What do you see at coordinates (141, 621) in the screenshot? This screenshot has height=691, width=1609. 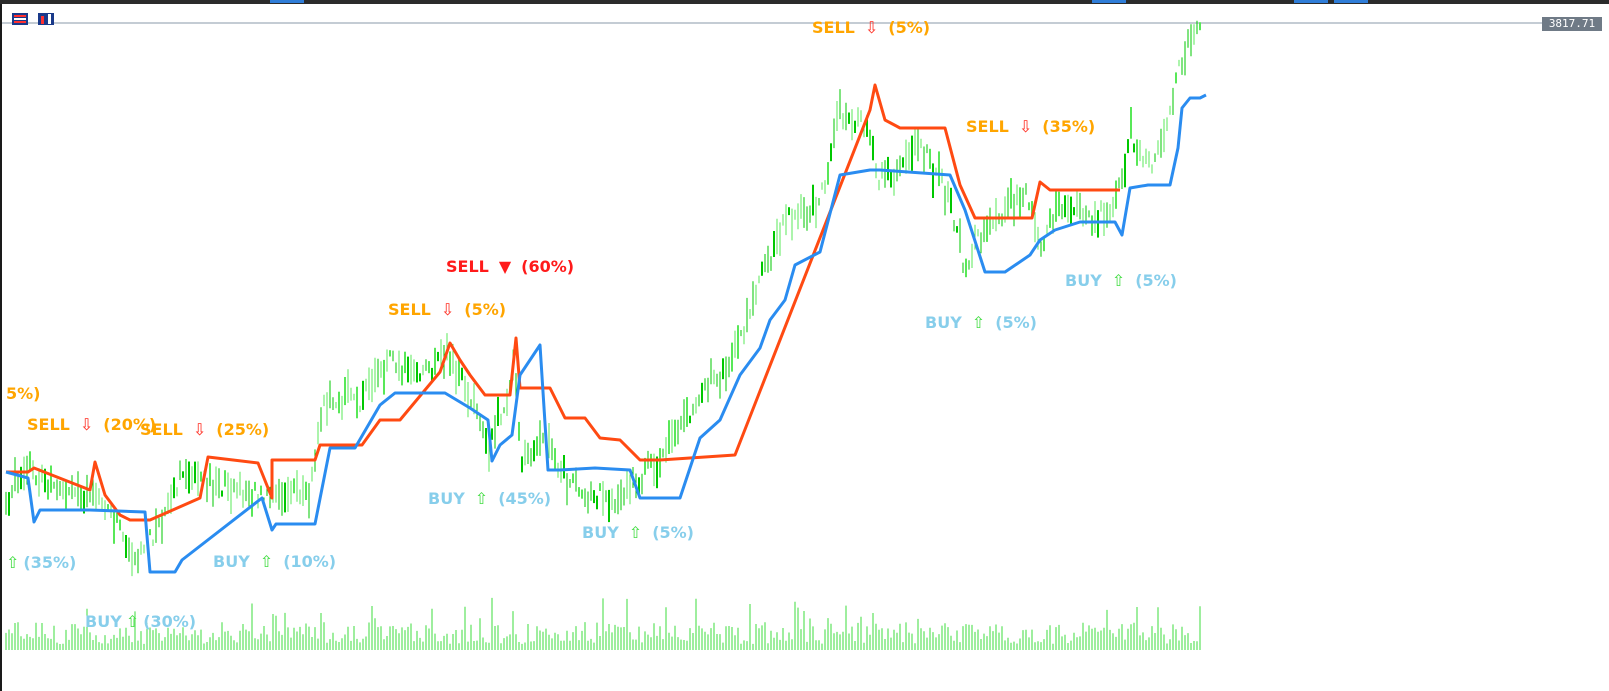 I see `buy-signal-label: BUY ⇧ (30%)` at bounding box center [141, 621].